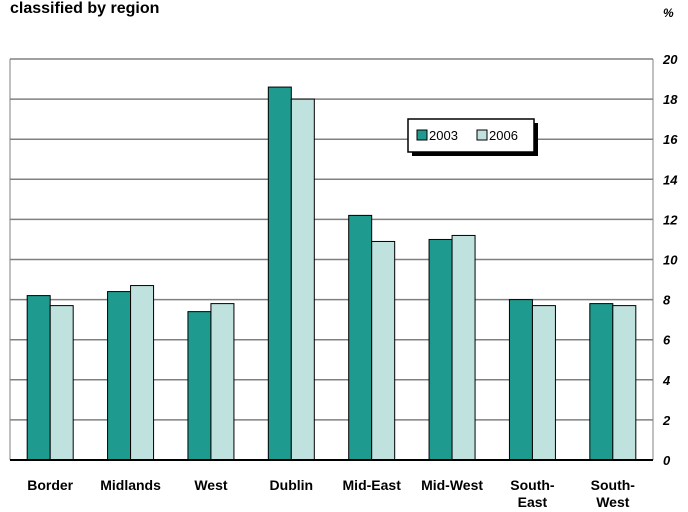 The height and width of the screenshot is (512, 688). What do you see at coordinates (292, 485) in the screenshot?
I see `x-tick-label: Dublin` at bounding box center [292, 485].